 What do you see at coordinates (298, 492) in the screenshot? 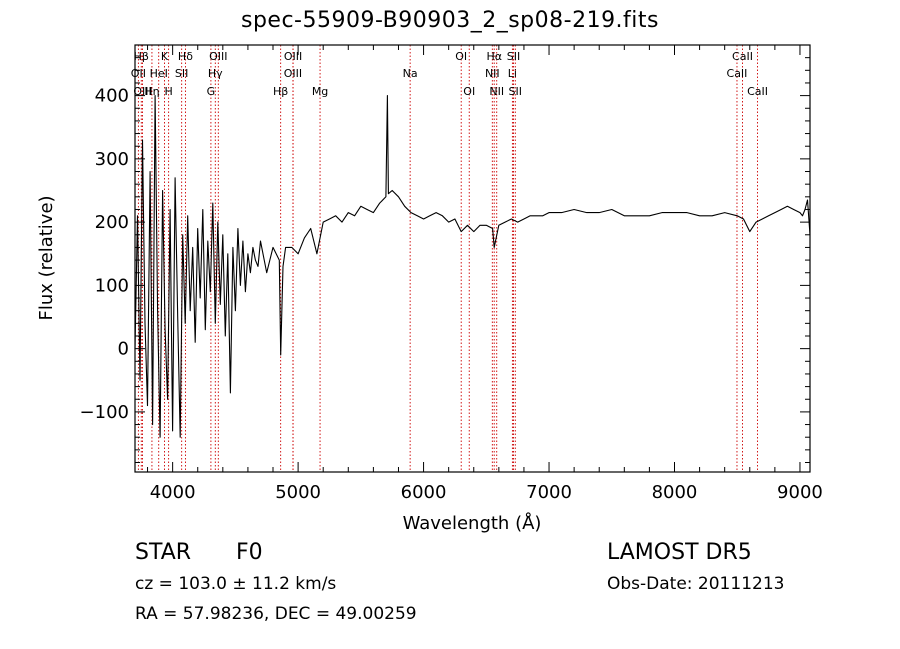
I see `x-tick-label: 5000` at bounding box center [298, 492].